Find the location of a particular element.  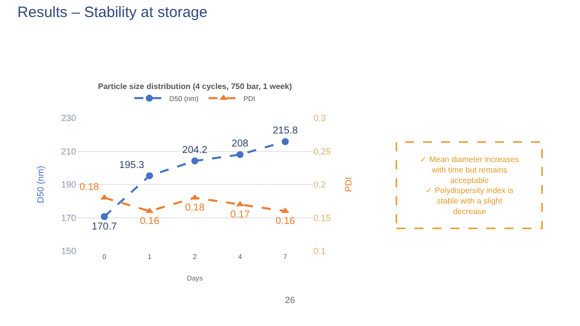

y2-axis-title: PDI is located at coordinates (349, 184).